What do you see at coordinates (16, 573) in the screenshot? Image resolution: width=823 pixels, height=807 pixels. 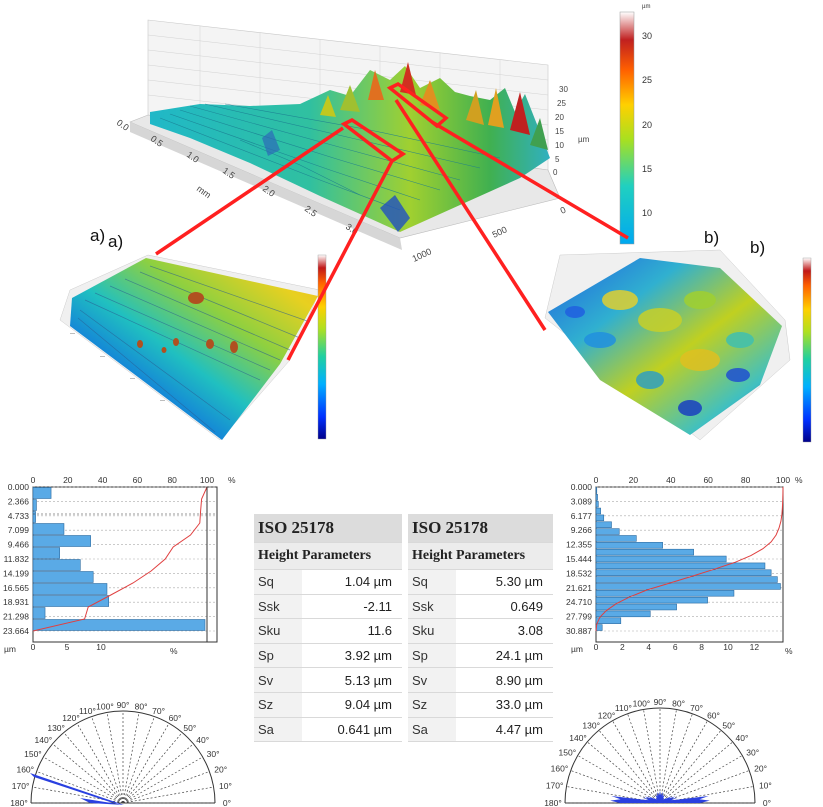 I see `y-tick-label: 14.199` at bounding box center [16, 573].